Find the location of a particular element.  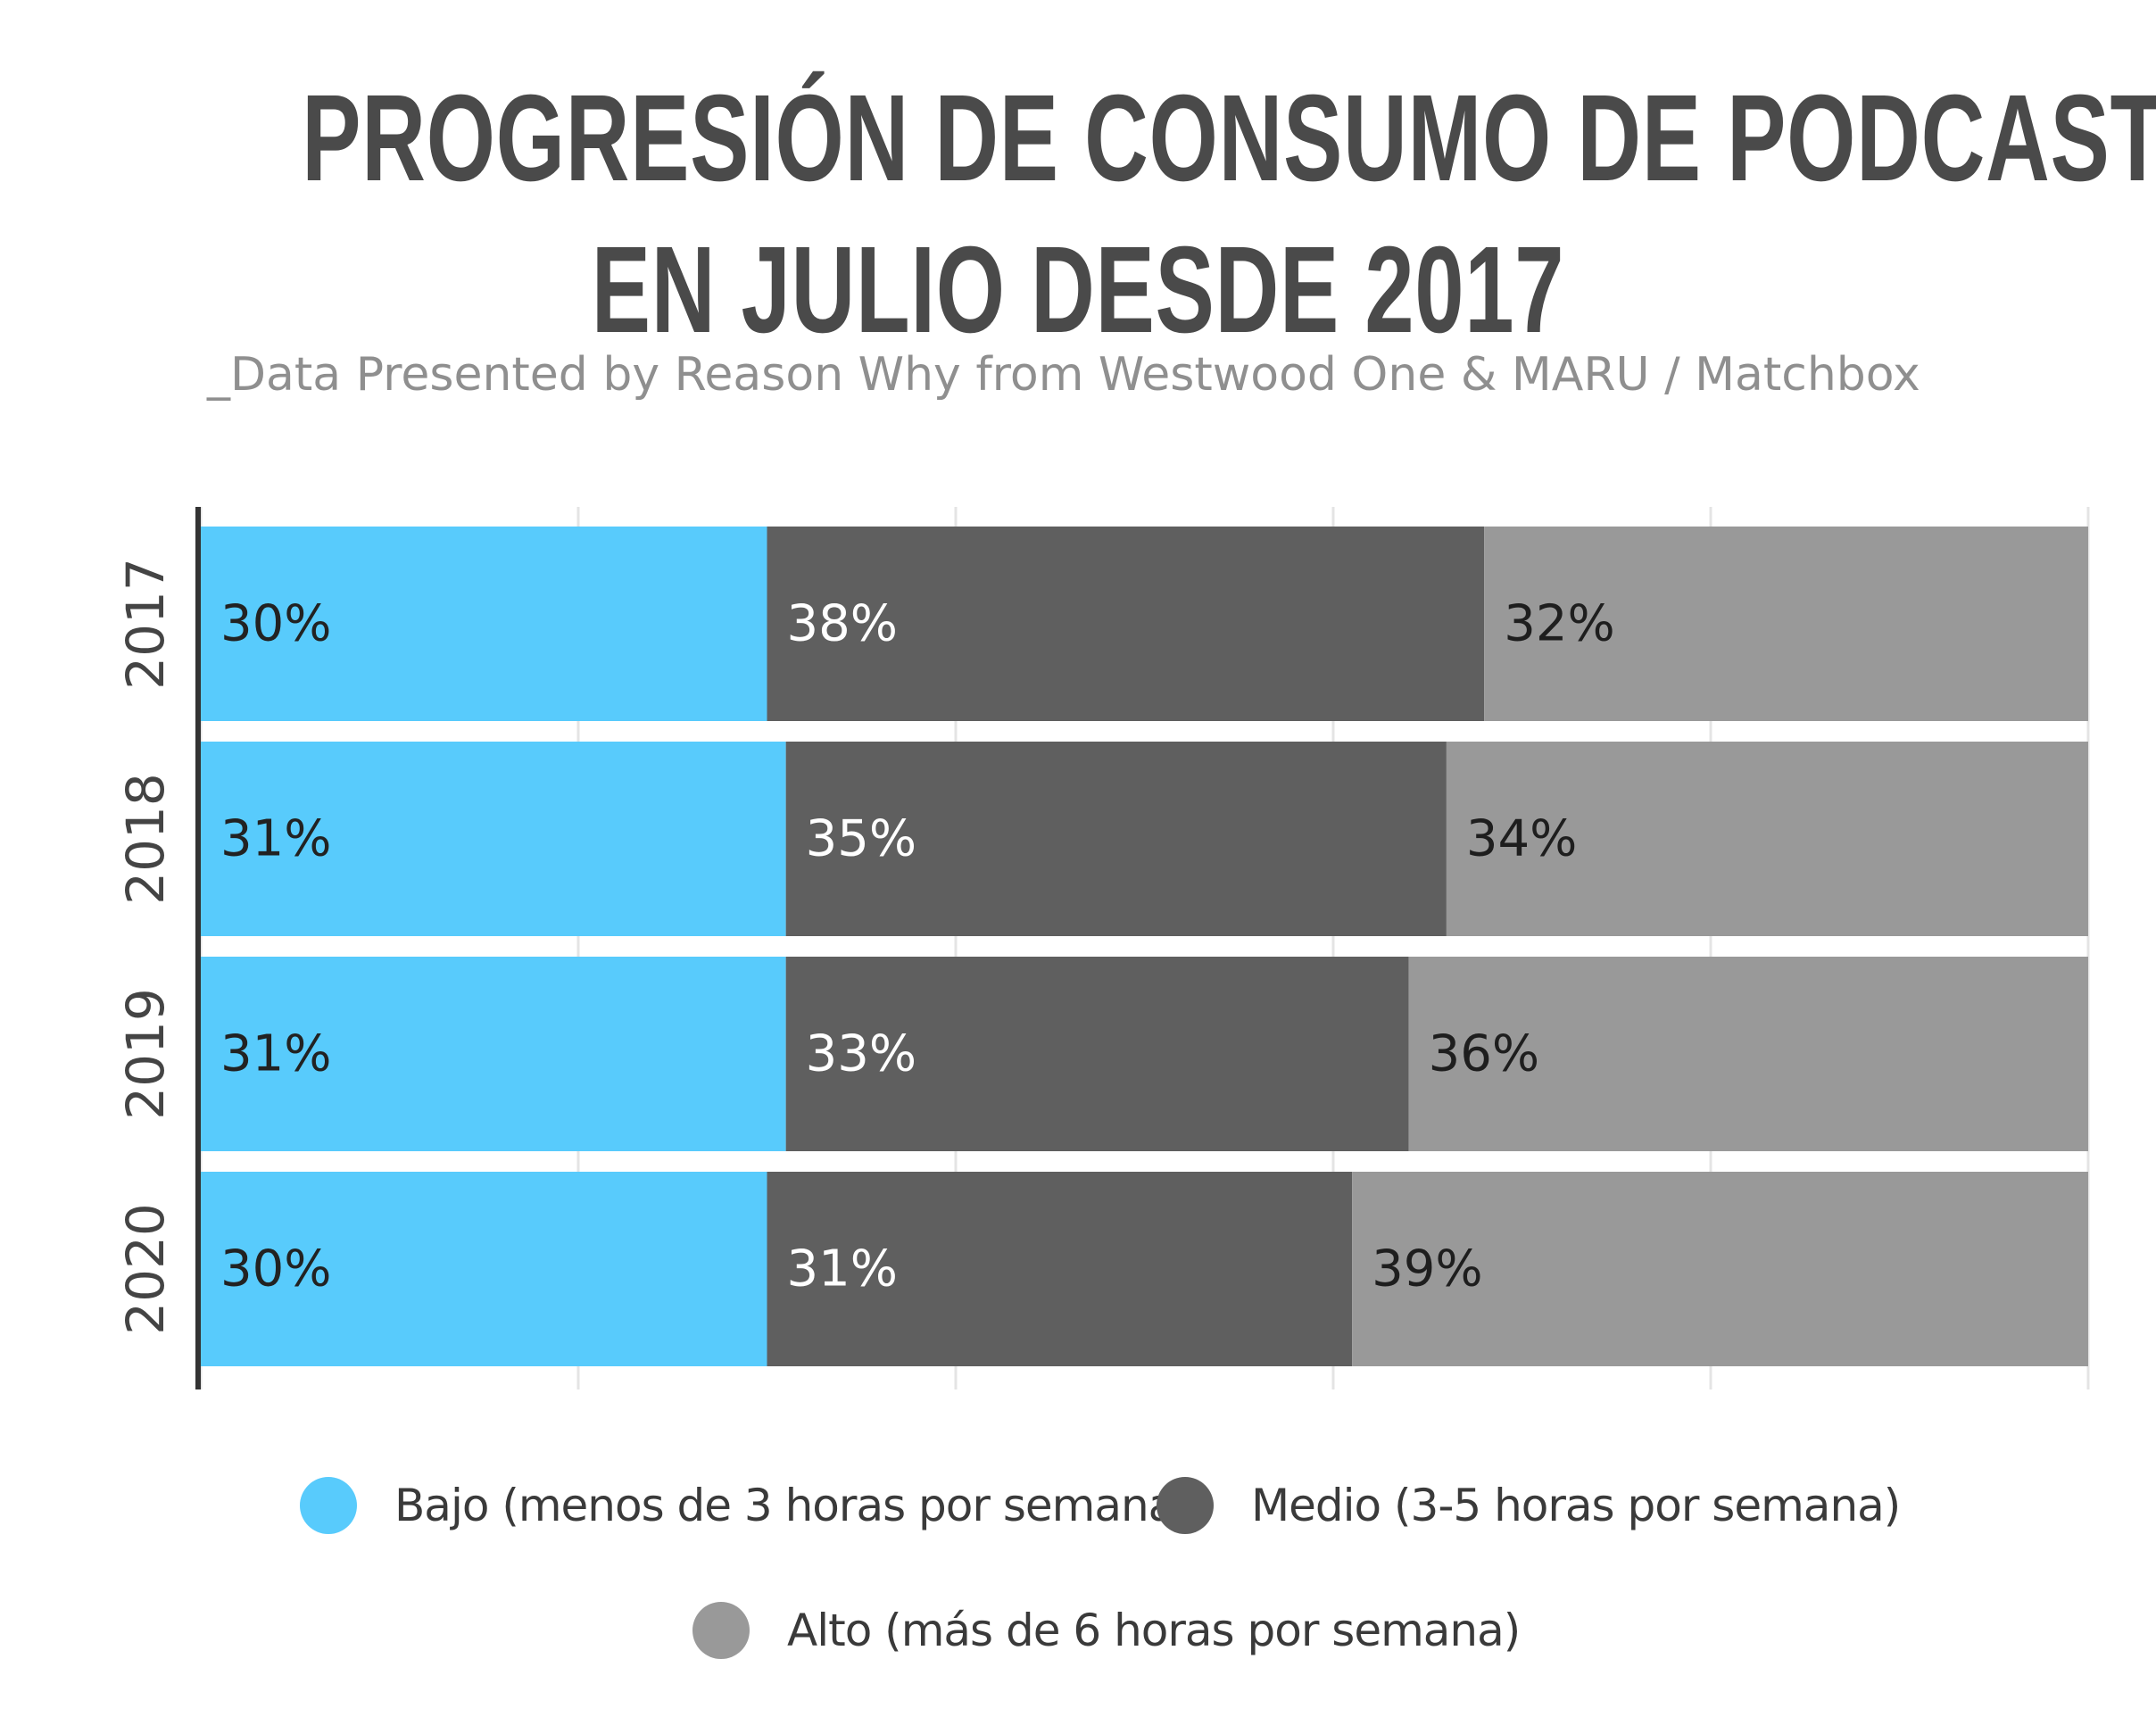

data-label-2019-series-3: 36% is located at coordinates (1484, 1054).